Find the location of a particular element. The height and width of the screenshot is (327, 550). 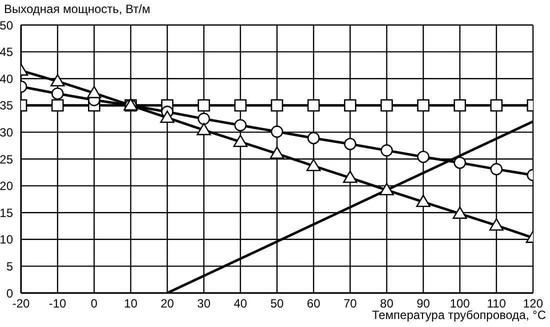

x-axis-title: Температура трубопровода, °C is located at coordinates (459, 315).